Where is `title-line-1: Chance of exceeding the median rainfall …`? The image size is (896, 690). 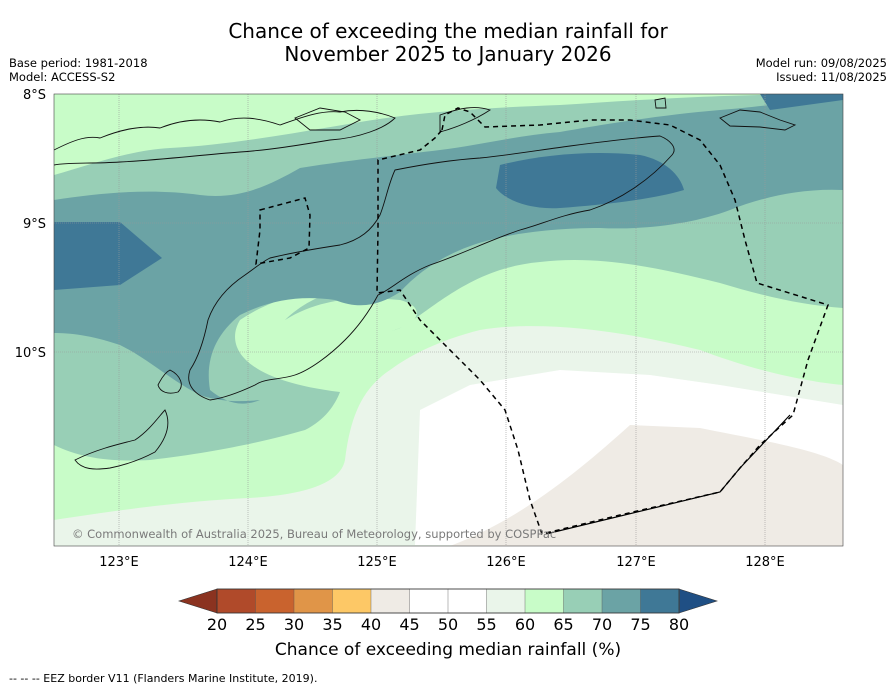
title-line-1: Chance of exceeding the median rainfall … is located at coordinates (448, 31).